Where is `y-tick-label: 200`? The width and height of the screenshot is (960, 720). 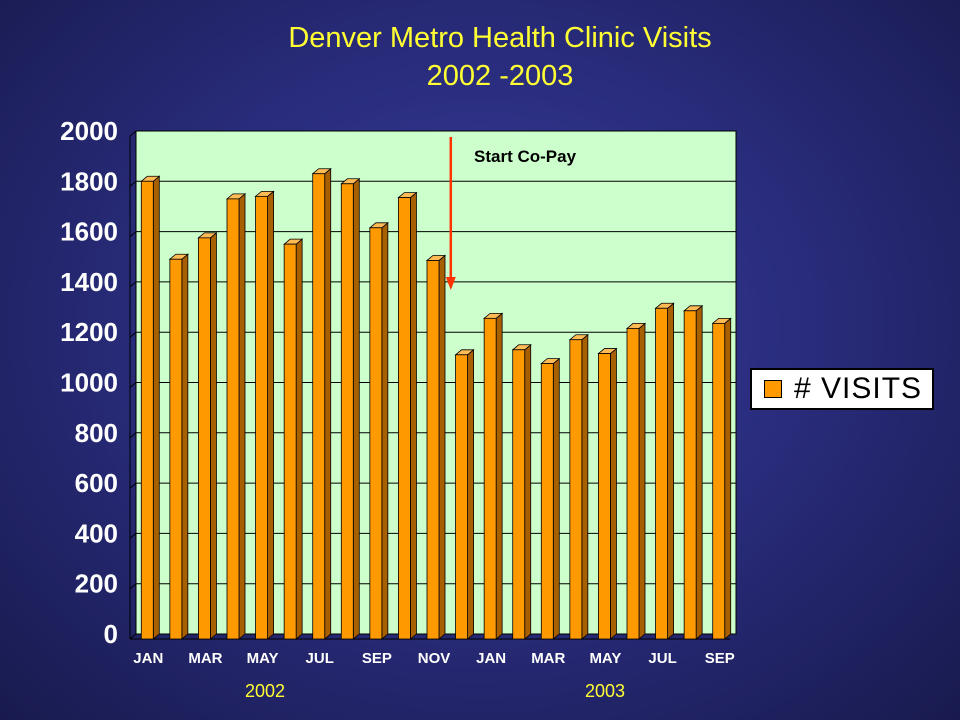 y-tick-label: 200 is located at coordinates (96, 584).